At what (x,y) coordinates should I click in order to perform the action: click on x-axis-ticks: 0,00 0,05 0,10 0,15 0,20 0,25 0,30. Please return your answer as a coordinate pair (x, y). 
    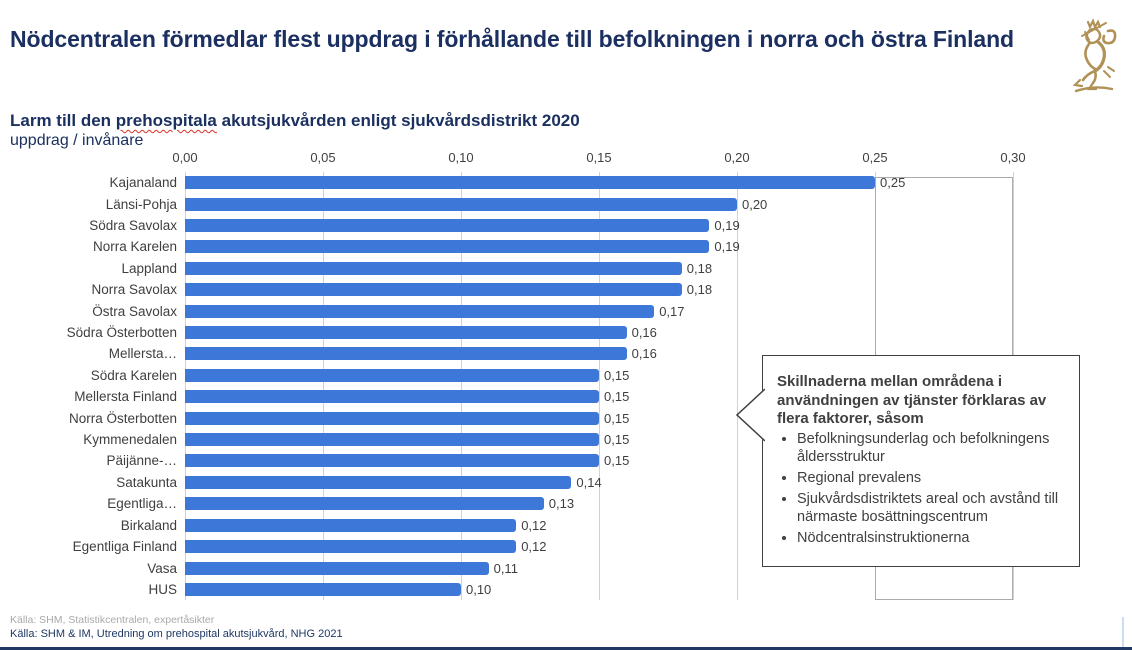
    Looking at the image, I should click on (598, 158).